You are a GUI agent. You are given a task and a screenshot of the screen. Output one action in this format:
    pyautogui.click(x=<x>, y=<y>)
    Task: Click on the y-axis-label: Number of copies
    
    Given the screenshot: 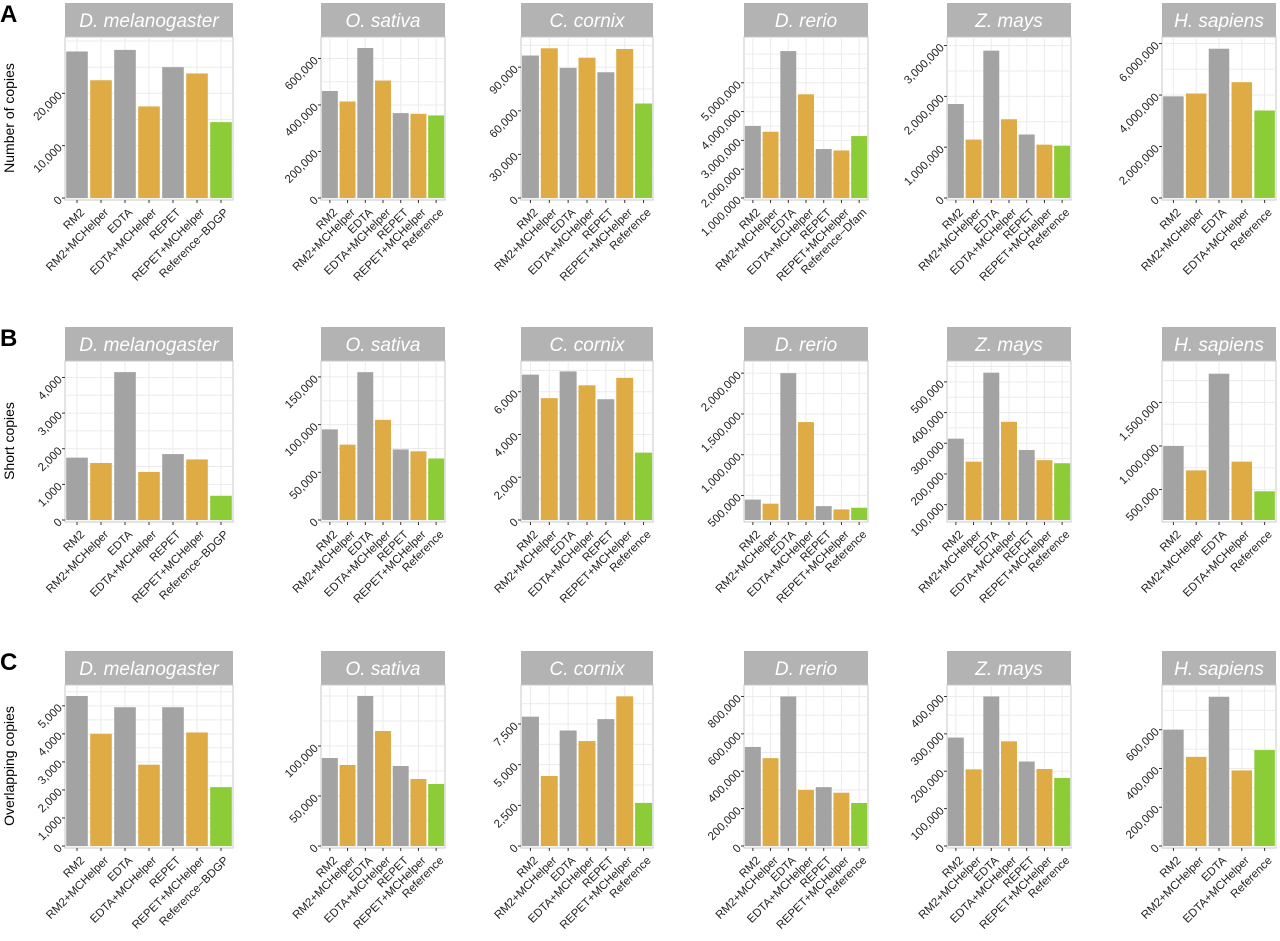 What is the action you would take?
    pyautogui.click(x=9, y=118)
    